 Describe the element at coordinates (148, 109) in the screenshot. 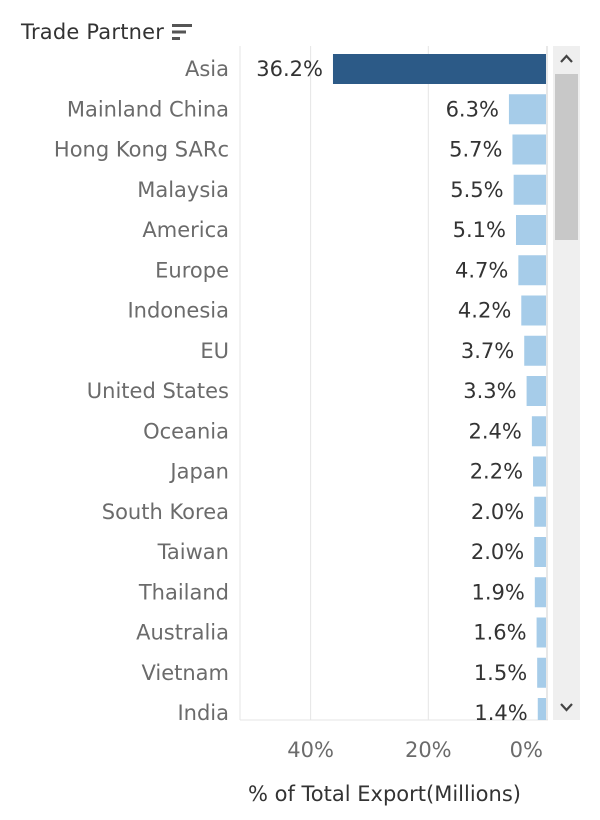

I see `category-label: Mainland China` at that location.